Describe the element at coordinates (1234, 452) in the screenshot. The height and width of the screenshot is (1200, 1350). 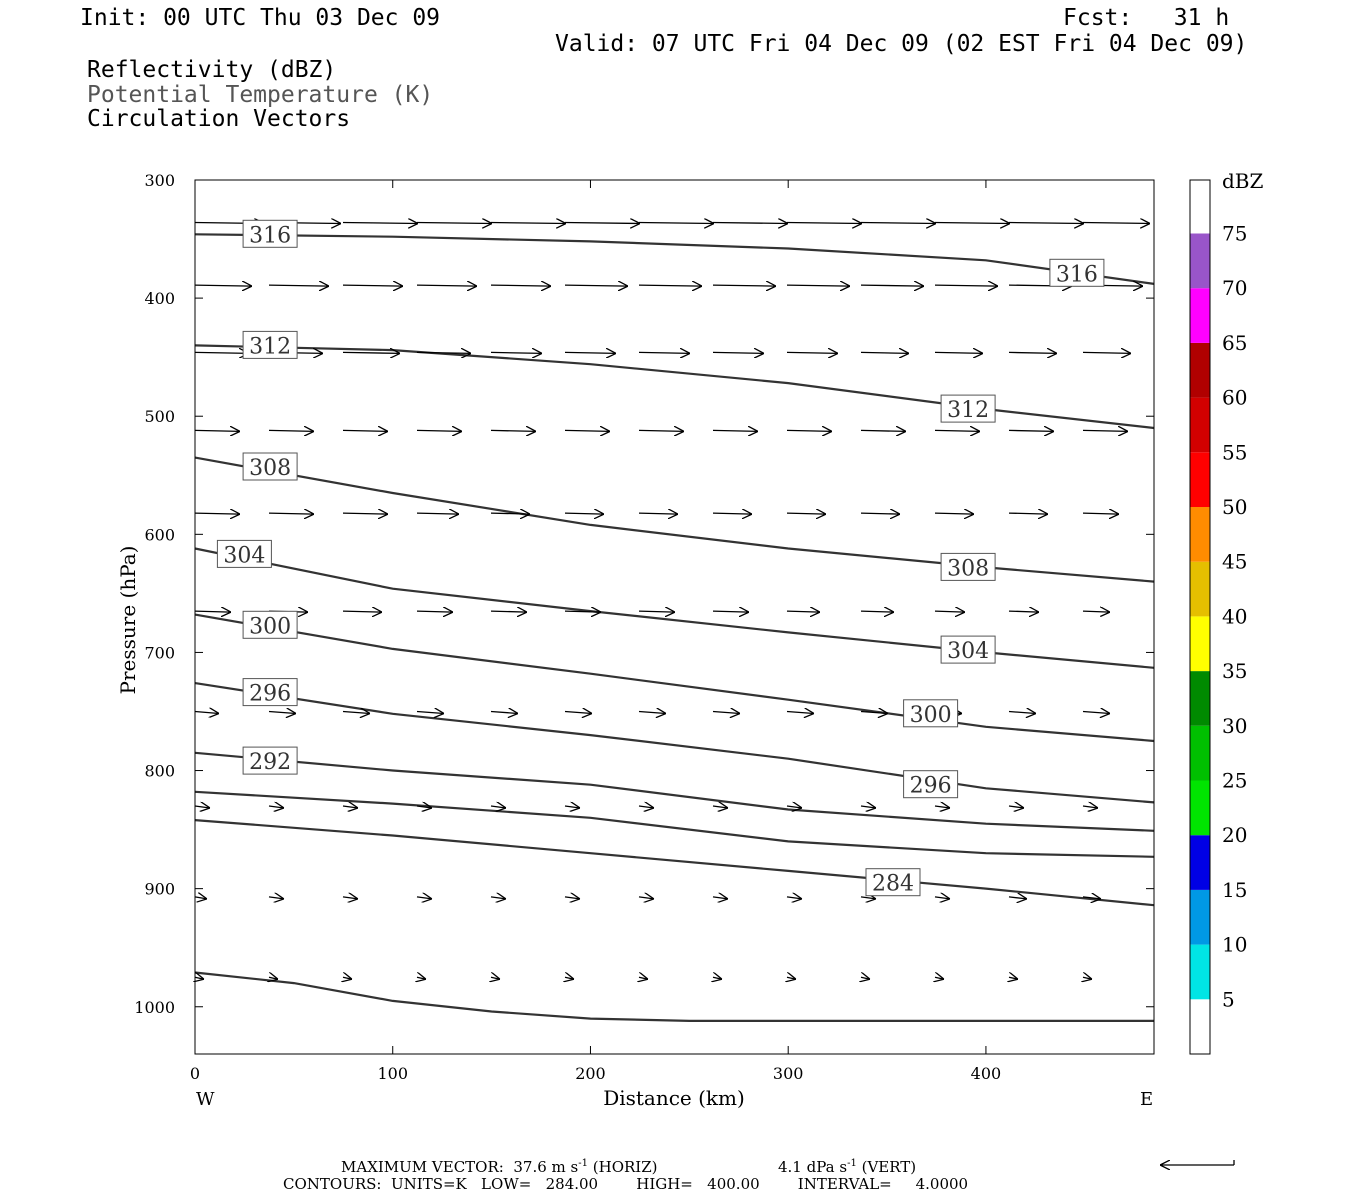
I see `colorbar-tick-label: 55` at that location.